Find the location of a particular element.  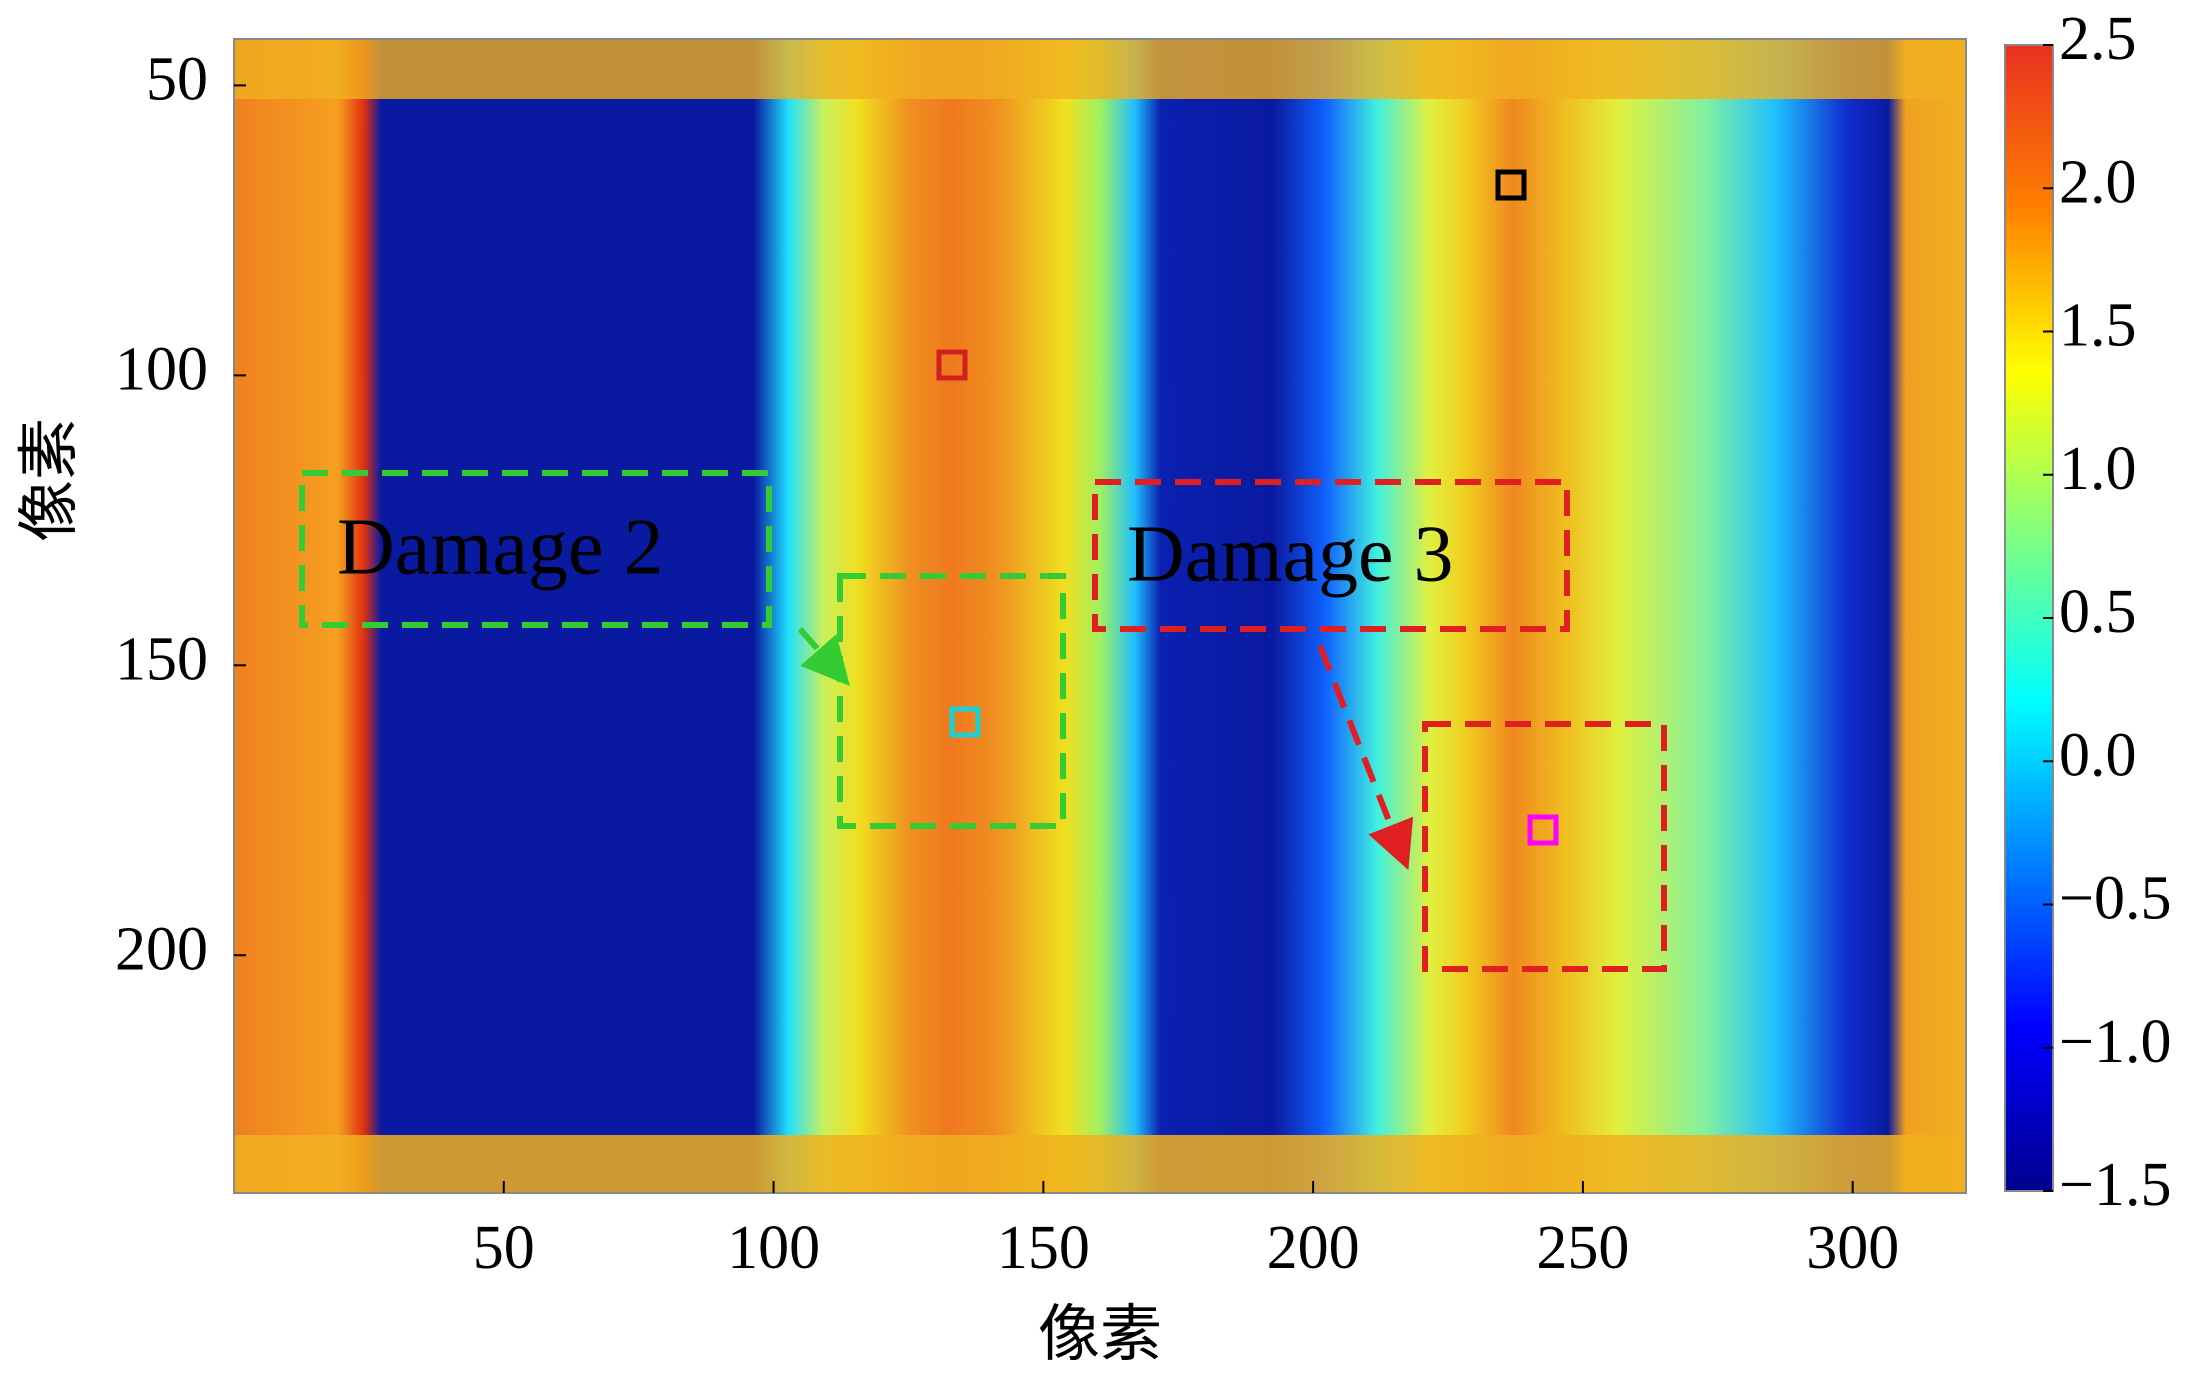

annotation-label: Damage 2 is located at coordinates (500, 547).